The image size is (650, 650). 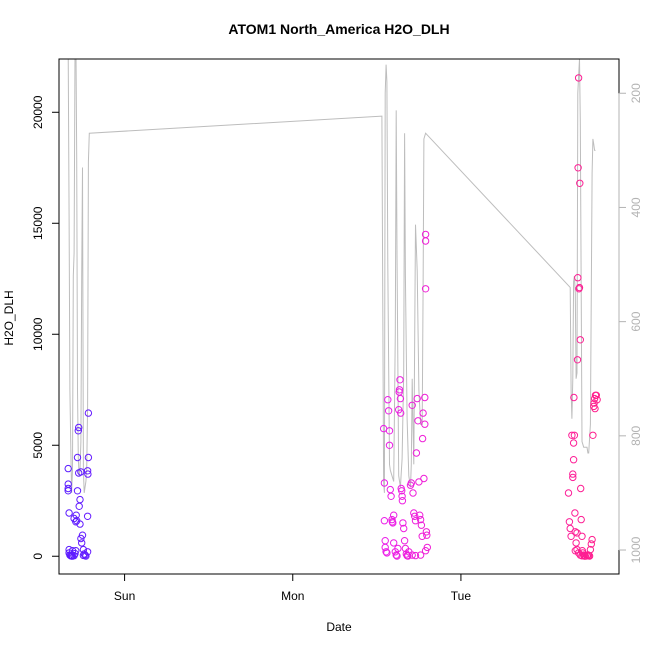 I want to click on y-tick-label: 15000, so click(x=38, y=223).